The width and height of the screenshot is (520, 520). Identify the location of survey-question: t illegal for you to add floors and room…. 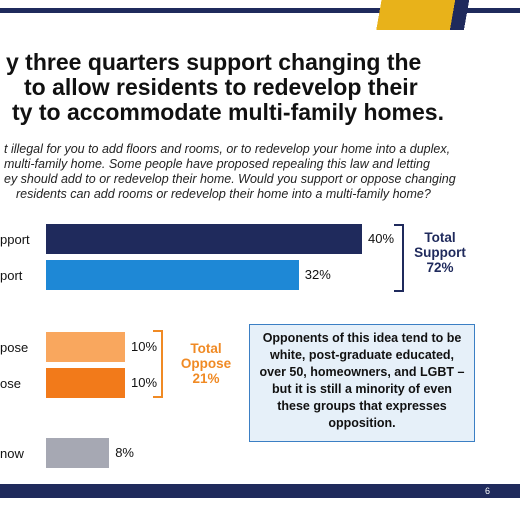
(260, 172).